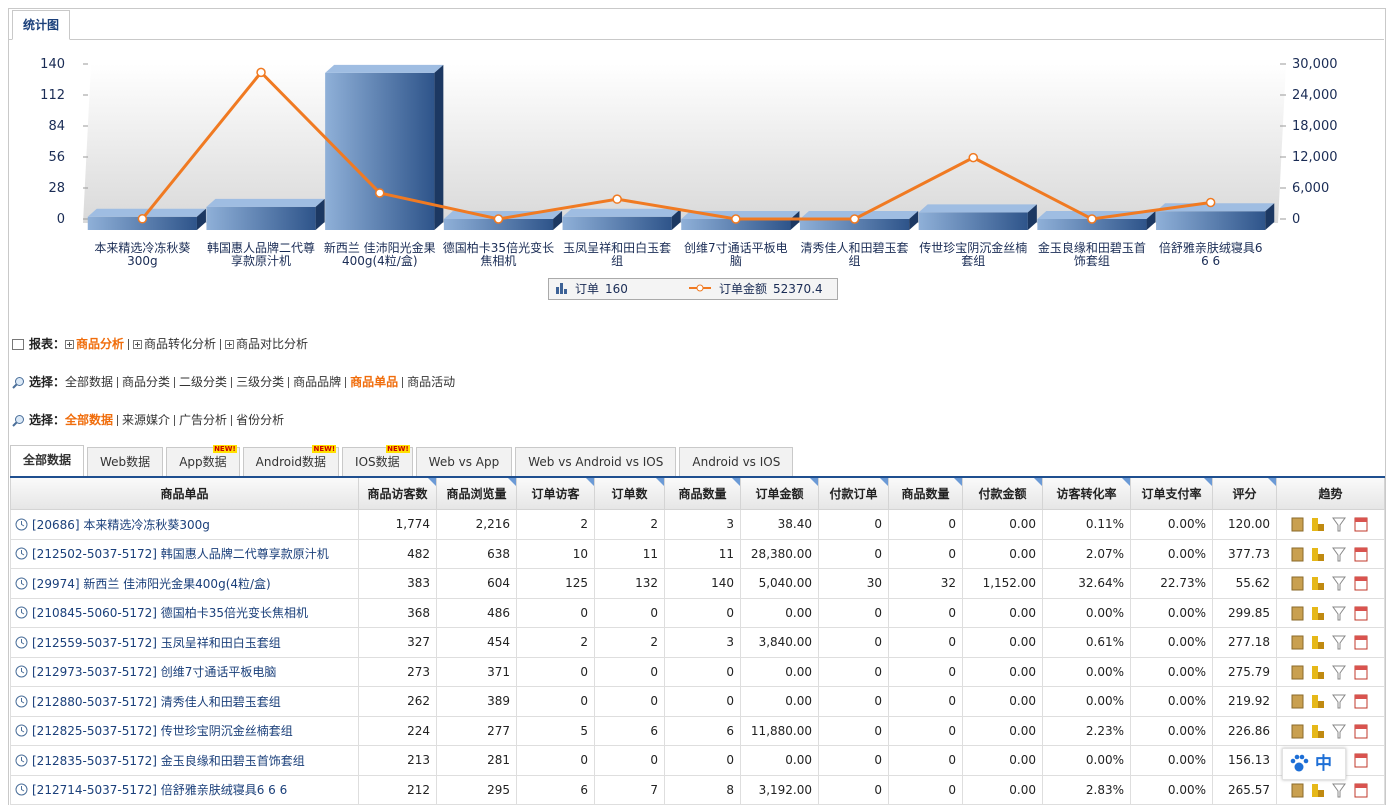  Describe the element at coordinates (1249, 671) in the screenshot. I see `cell-text: 275.79` at that location.